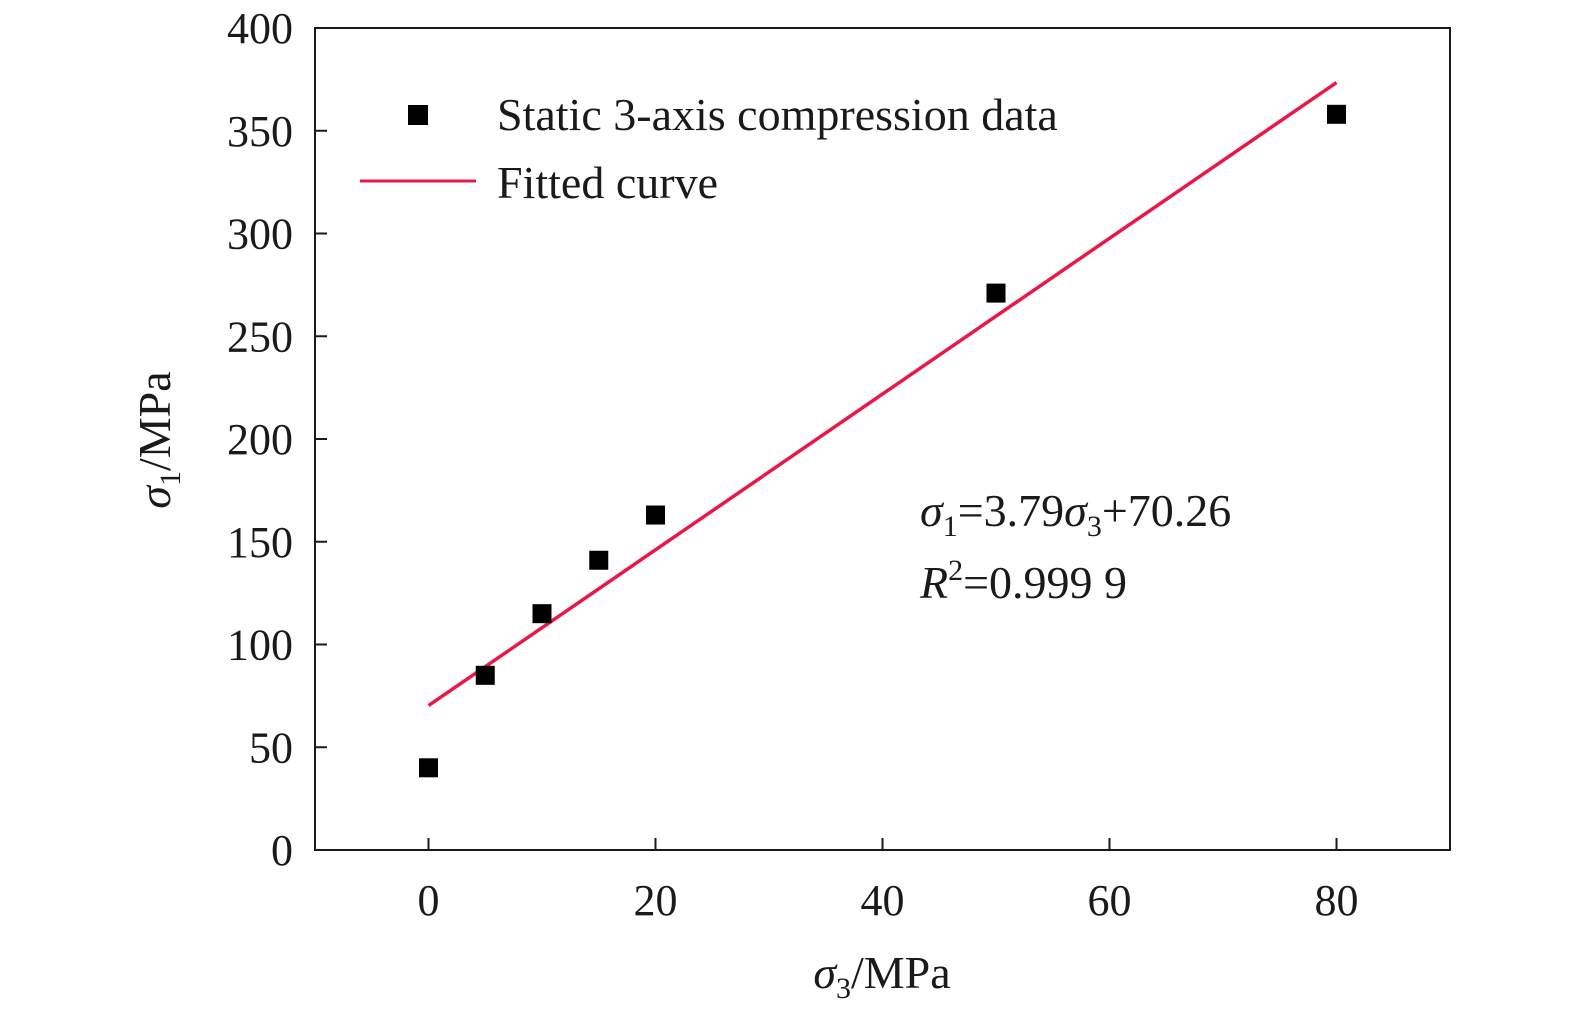 This screenshot has width=1575, height=1022. Describe the element at coordinates (260, 542) in the screenshot. I see `y-tick-label: 150` at that location.